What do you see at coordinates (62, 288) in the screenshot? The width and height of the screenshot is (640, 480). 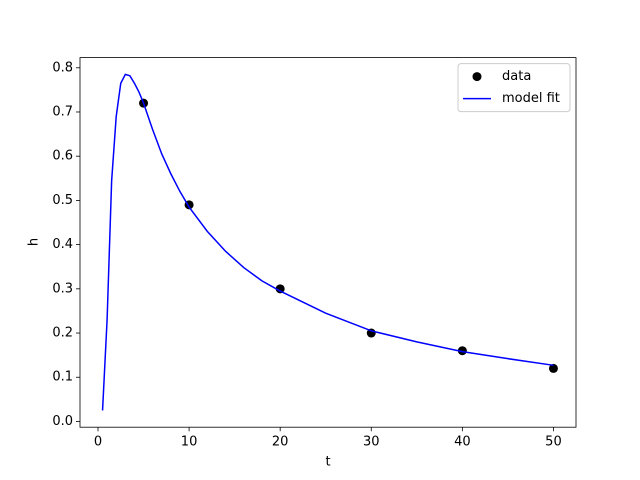 I see `y-tick-label: 0.3` at bounding box center [62, 288].